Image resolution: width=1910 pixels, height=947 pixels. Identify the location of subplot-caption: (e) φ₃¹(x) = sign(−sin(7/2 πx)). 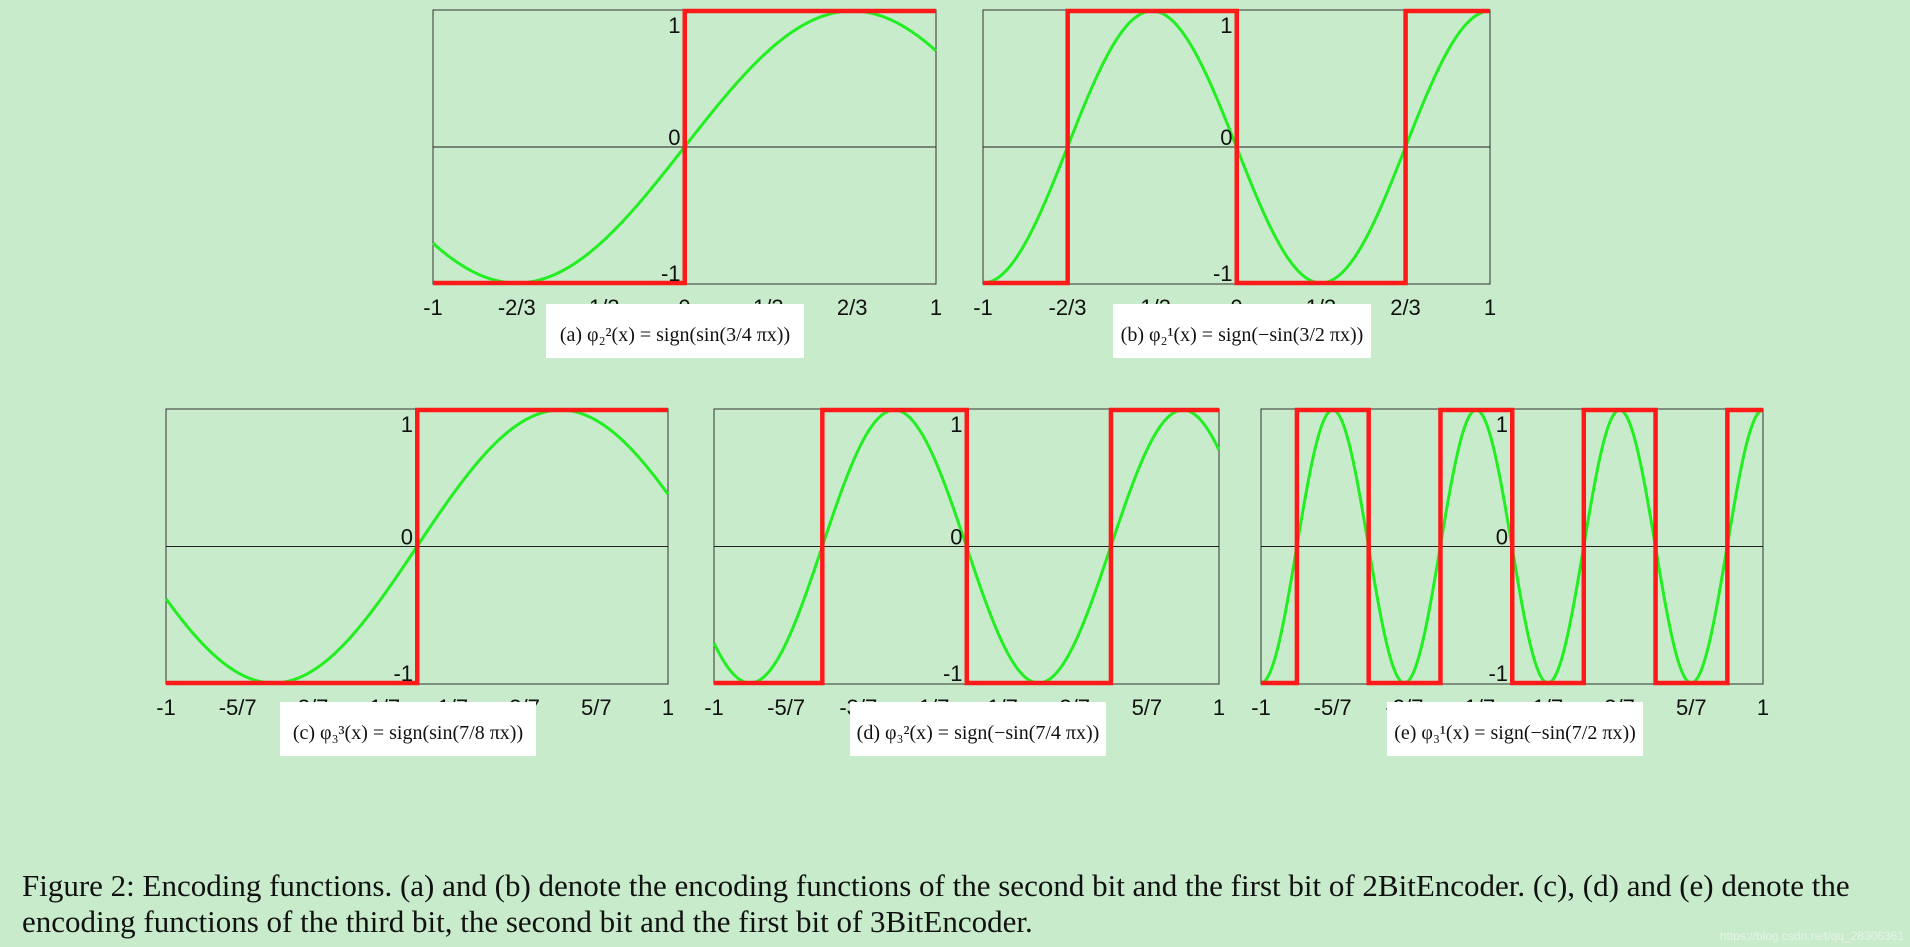
(1515, 733).